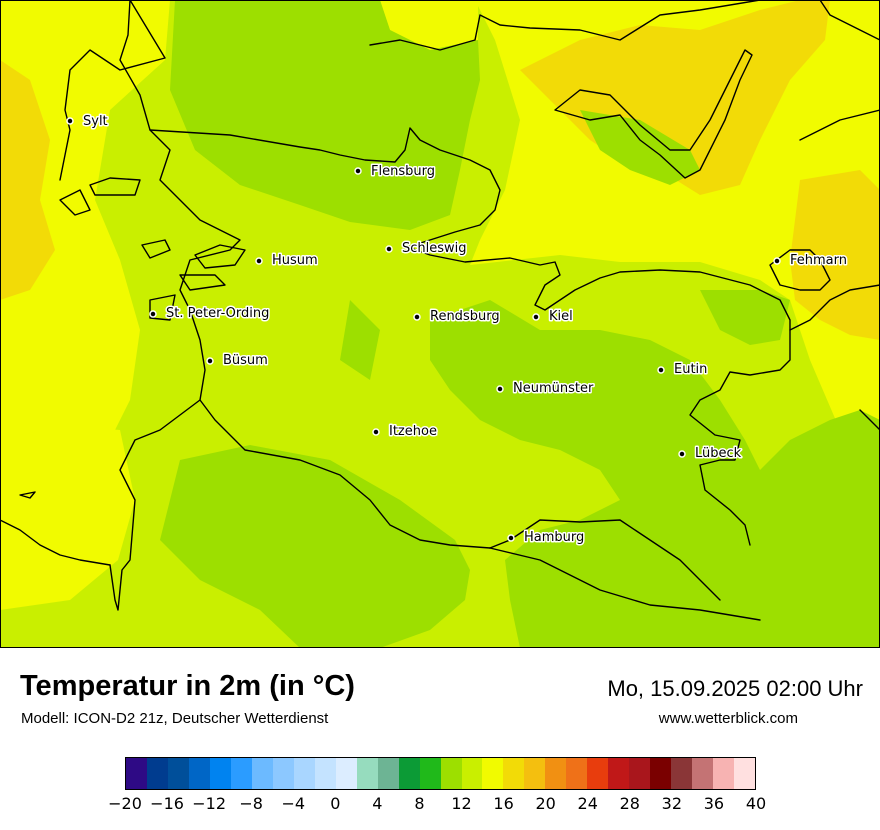 This screenshot has width=880, height=830. I want to click on city-label-sylt: Sylt, so click(95, 121).